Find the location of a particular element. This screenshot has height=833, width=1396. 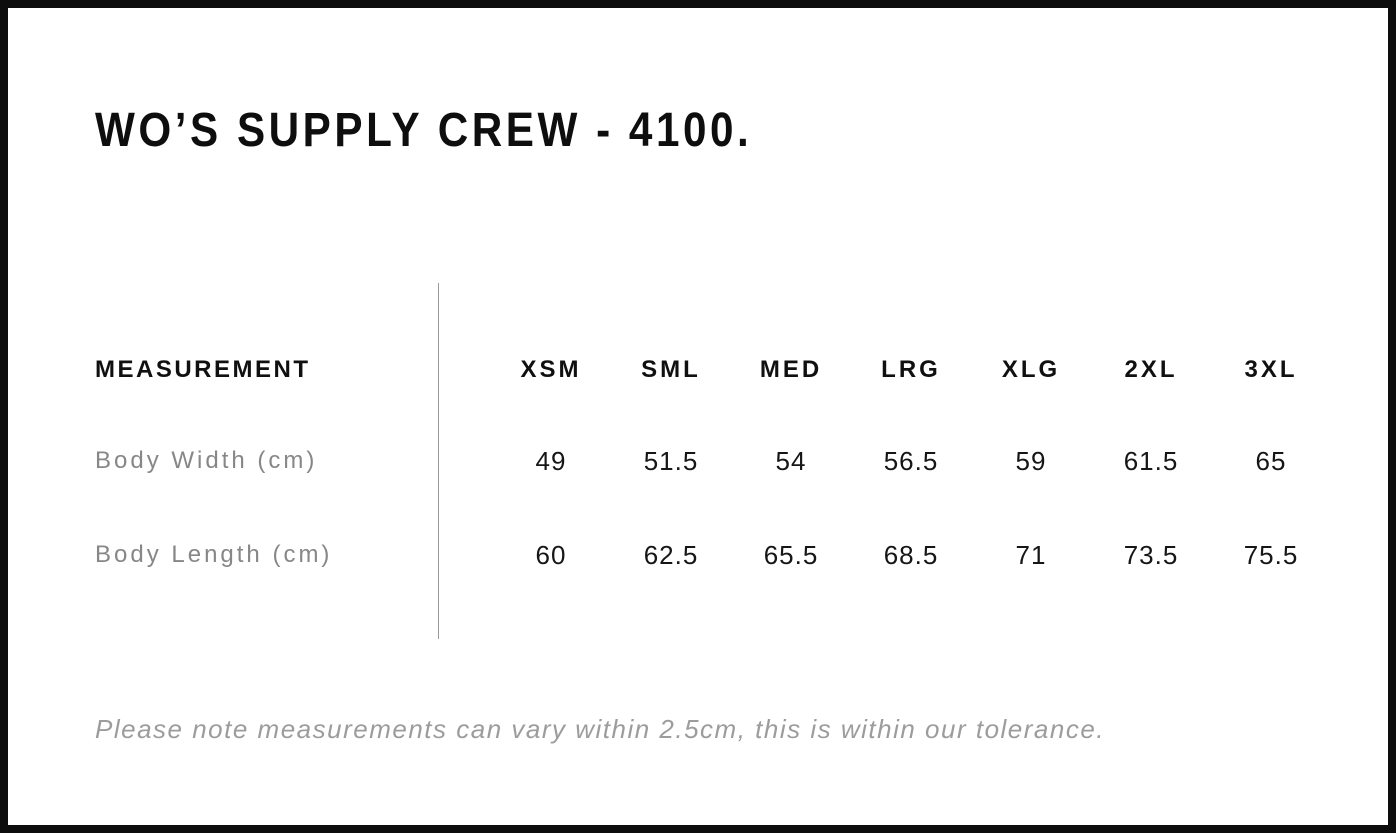

body-length-value-xsm: 60 is located at coordinates (551, 554).